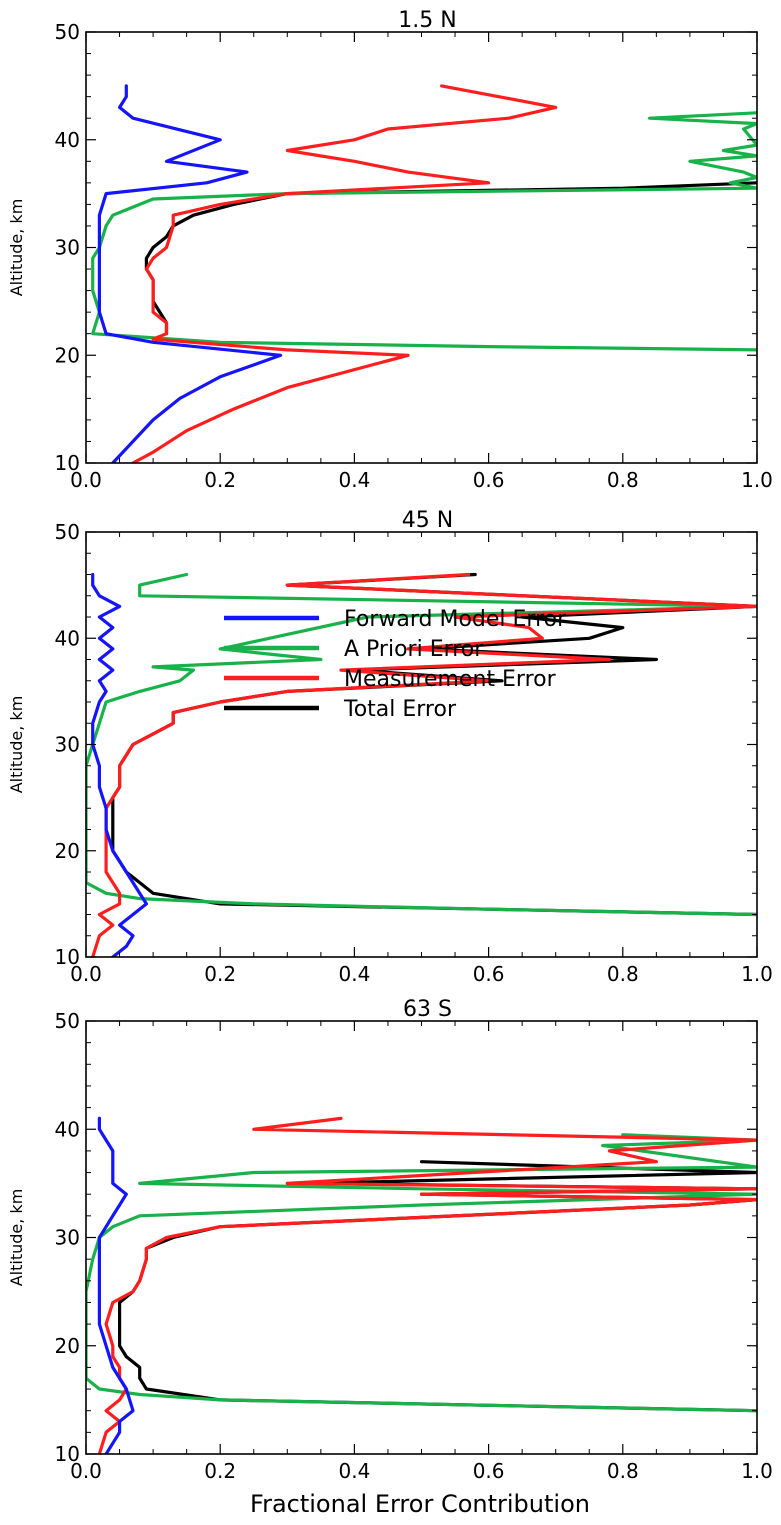  I want to click on legend-label: Forward Model Error, so click(455, 619).